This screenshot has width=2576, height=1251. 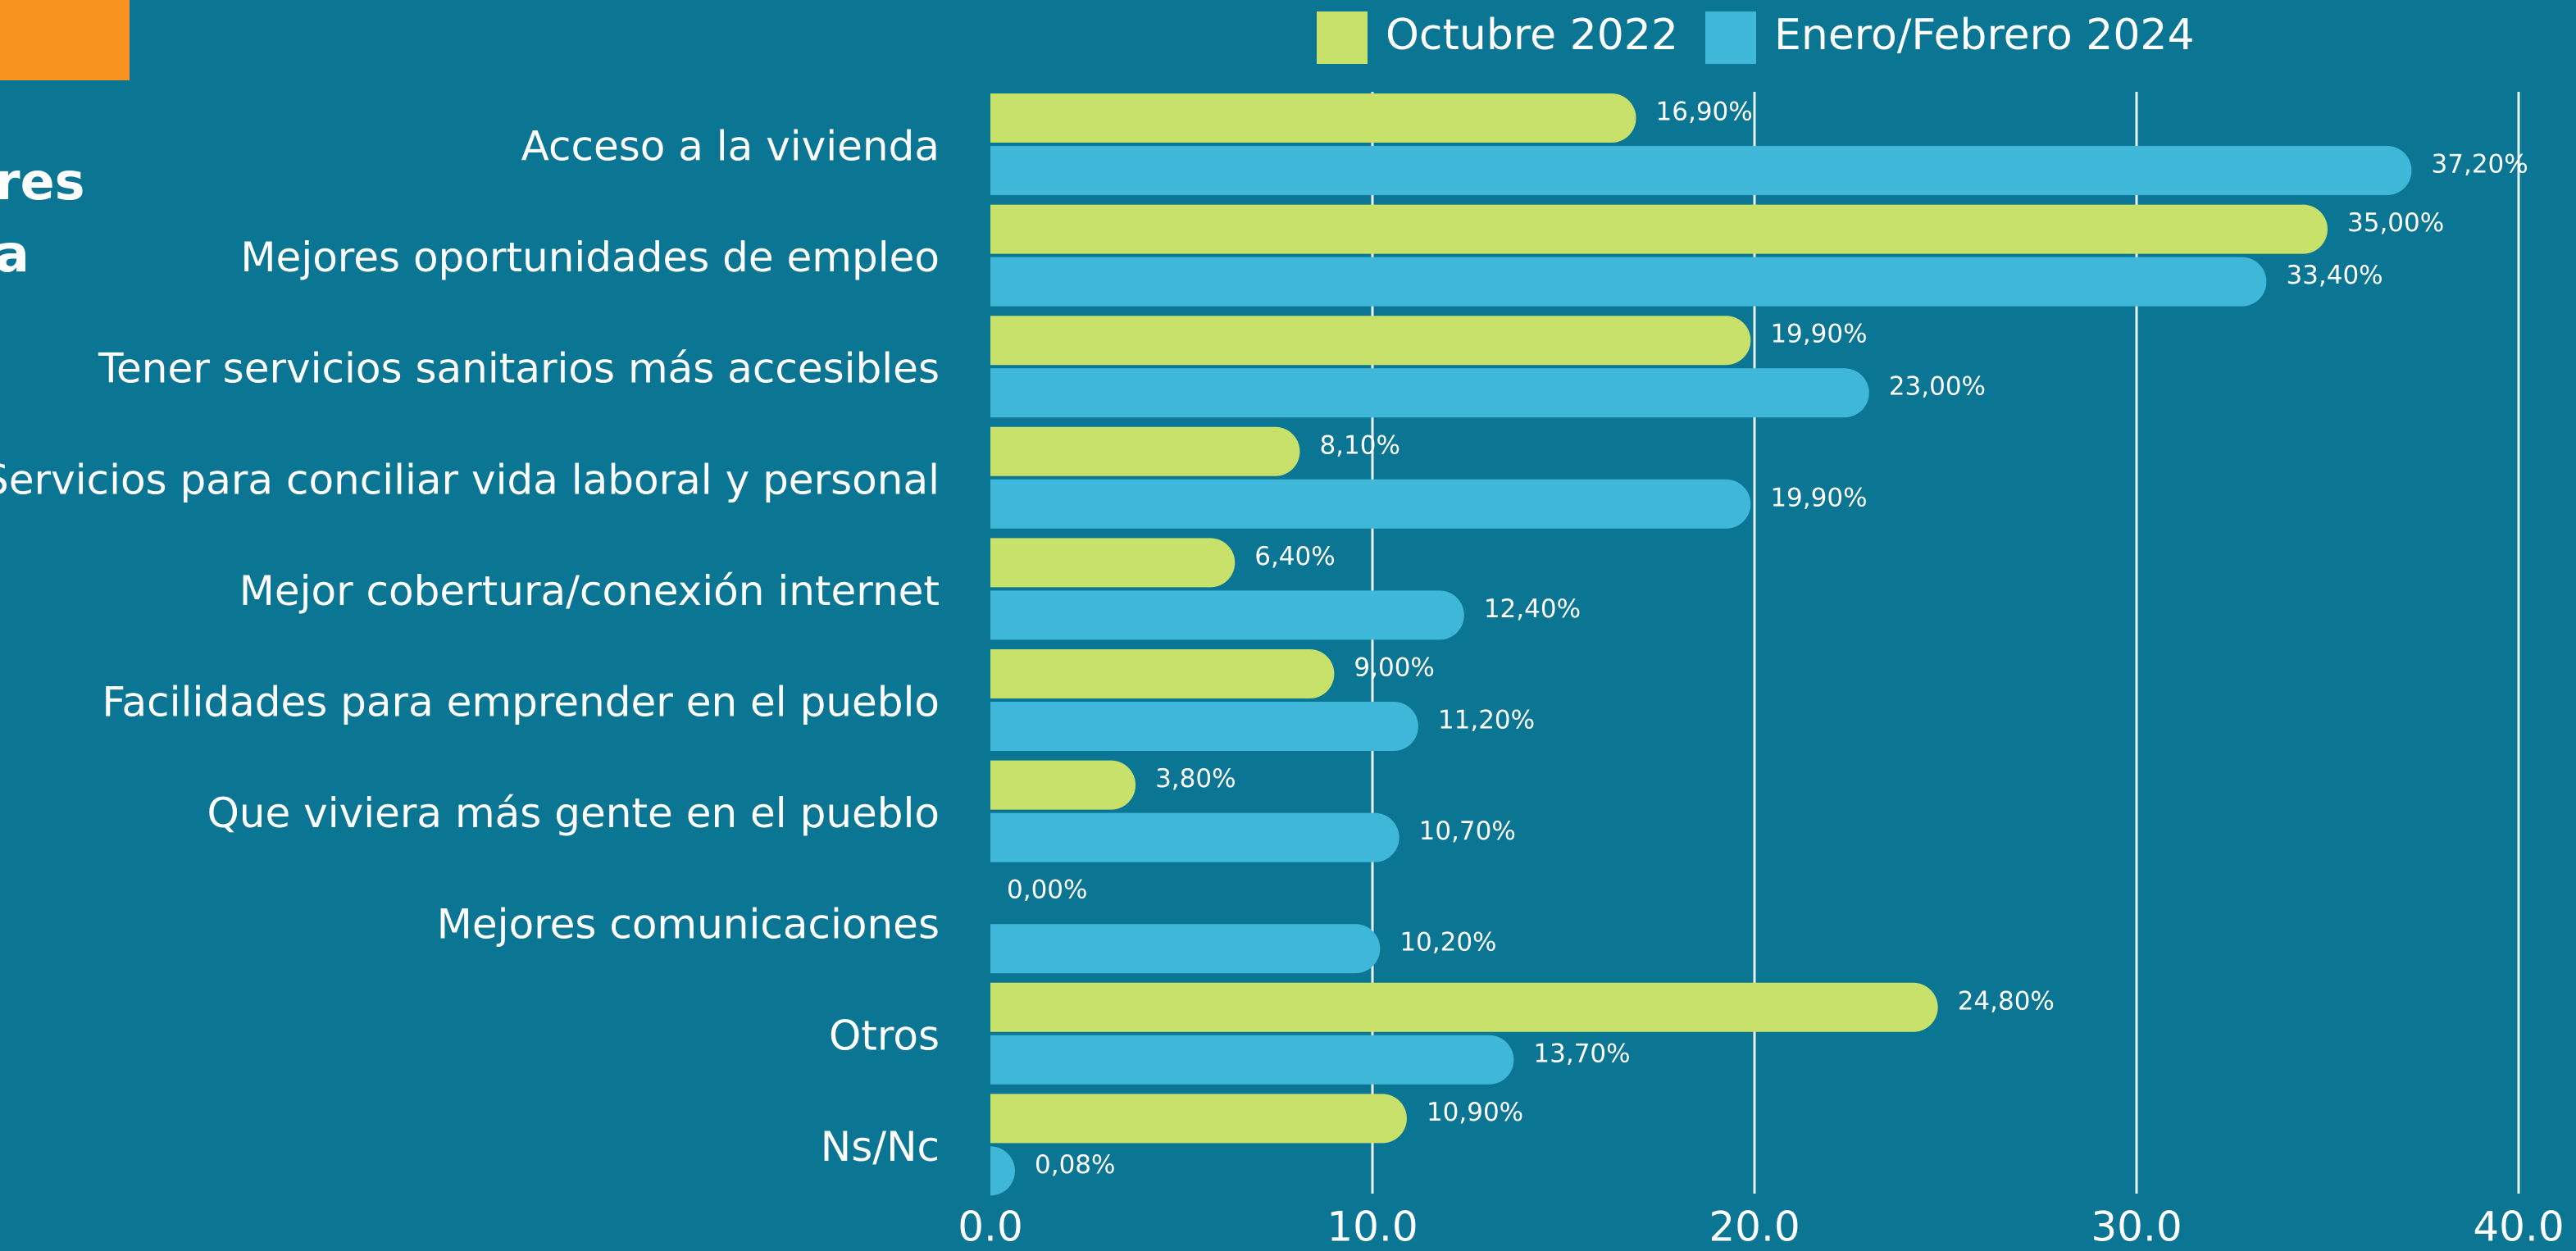 What do you see at coordinates (521, 702) in the screenshot?
I see `category-label: Facilidades para emprender en el pueblo` at bounding box center [521, 702].